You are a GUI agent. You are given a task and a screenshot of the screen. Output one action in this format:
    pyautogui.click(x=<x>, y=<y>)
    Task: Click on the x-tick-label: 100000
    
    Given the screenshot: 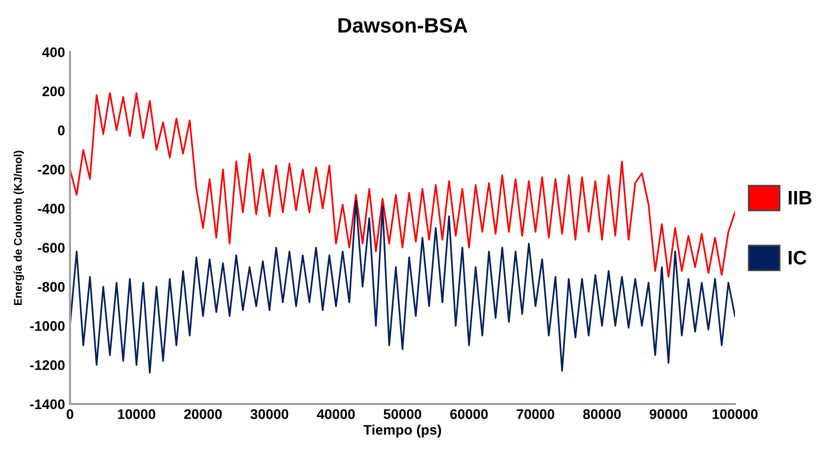 What is the action you would take?
    pyautogui.click(x=735, y=414)
    